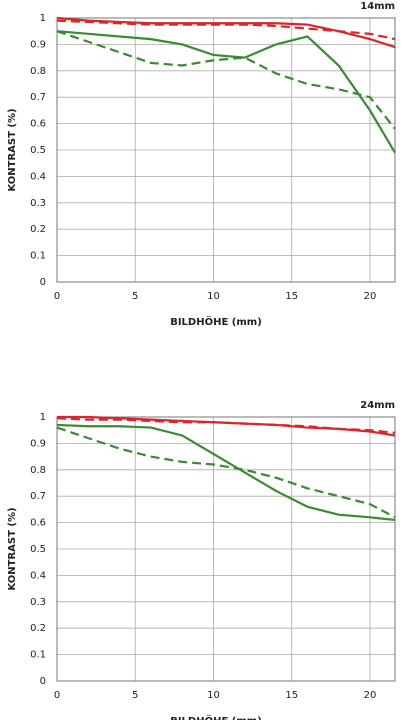  What do you see at coordinates (377, 6) in the screenshot?
I see `chart-title: 14mm` at bounding box center [377, 6].